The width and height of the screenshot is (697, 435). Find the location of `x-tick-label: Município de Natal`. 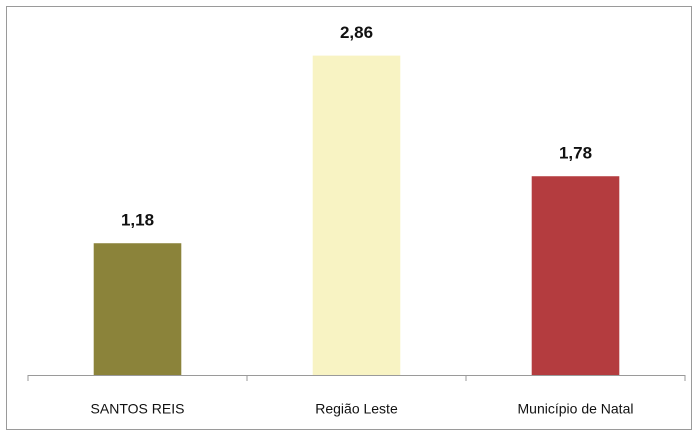

x-tick-label: Município de Natal is located at coordinates (576, 409).